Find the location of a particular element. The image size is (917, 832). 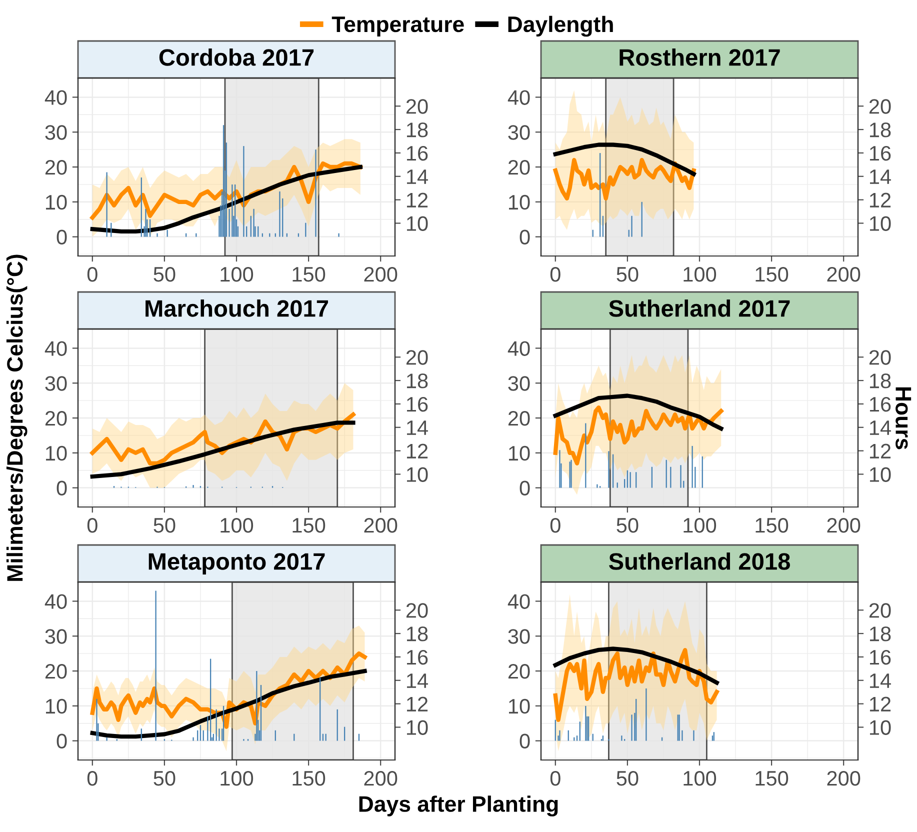

chart-title: Cordoba 2017 is located at coordinates (236, 57).